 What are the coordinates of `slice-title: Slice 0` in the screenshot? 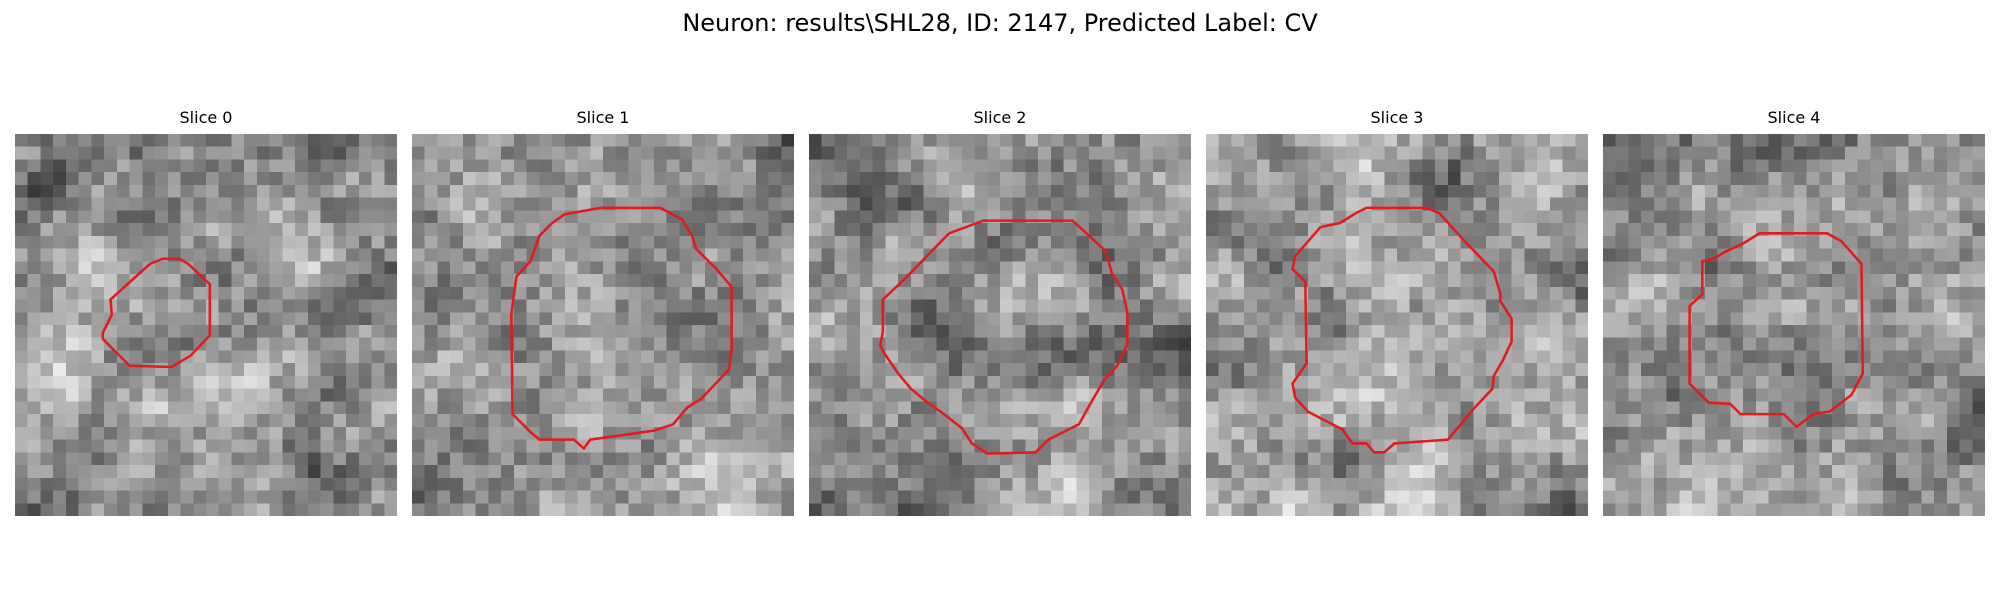 It's located at (206, 117).